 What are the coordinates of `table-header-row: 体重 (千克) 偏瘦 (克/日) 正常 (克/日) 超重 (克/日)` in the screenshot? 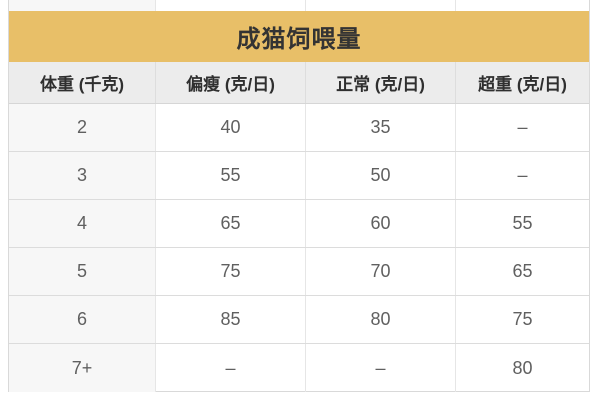 It's located at (299, 83).